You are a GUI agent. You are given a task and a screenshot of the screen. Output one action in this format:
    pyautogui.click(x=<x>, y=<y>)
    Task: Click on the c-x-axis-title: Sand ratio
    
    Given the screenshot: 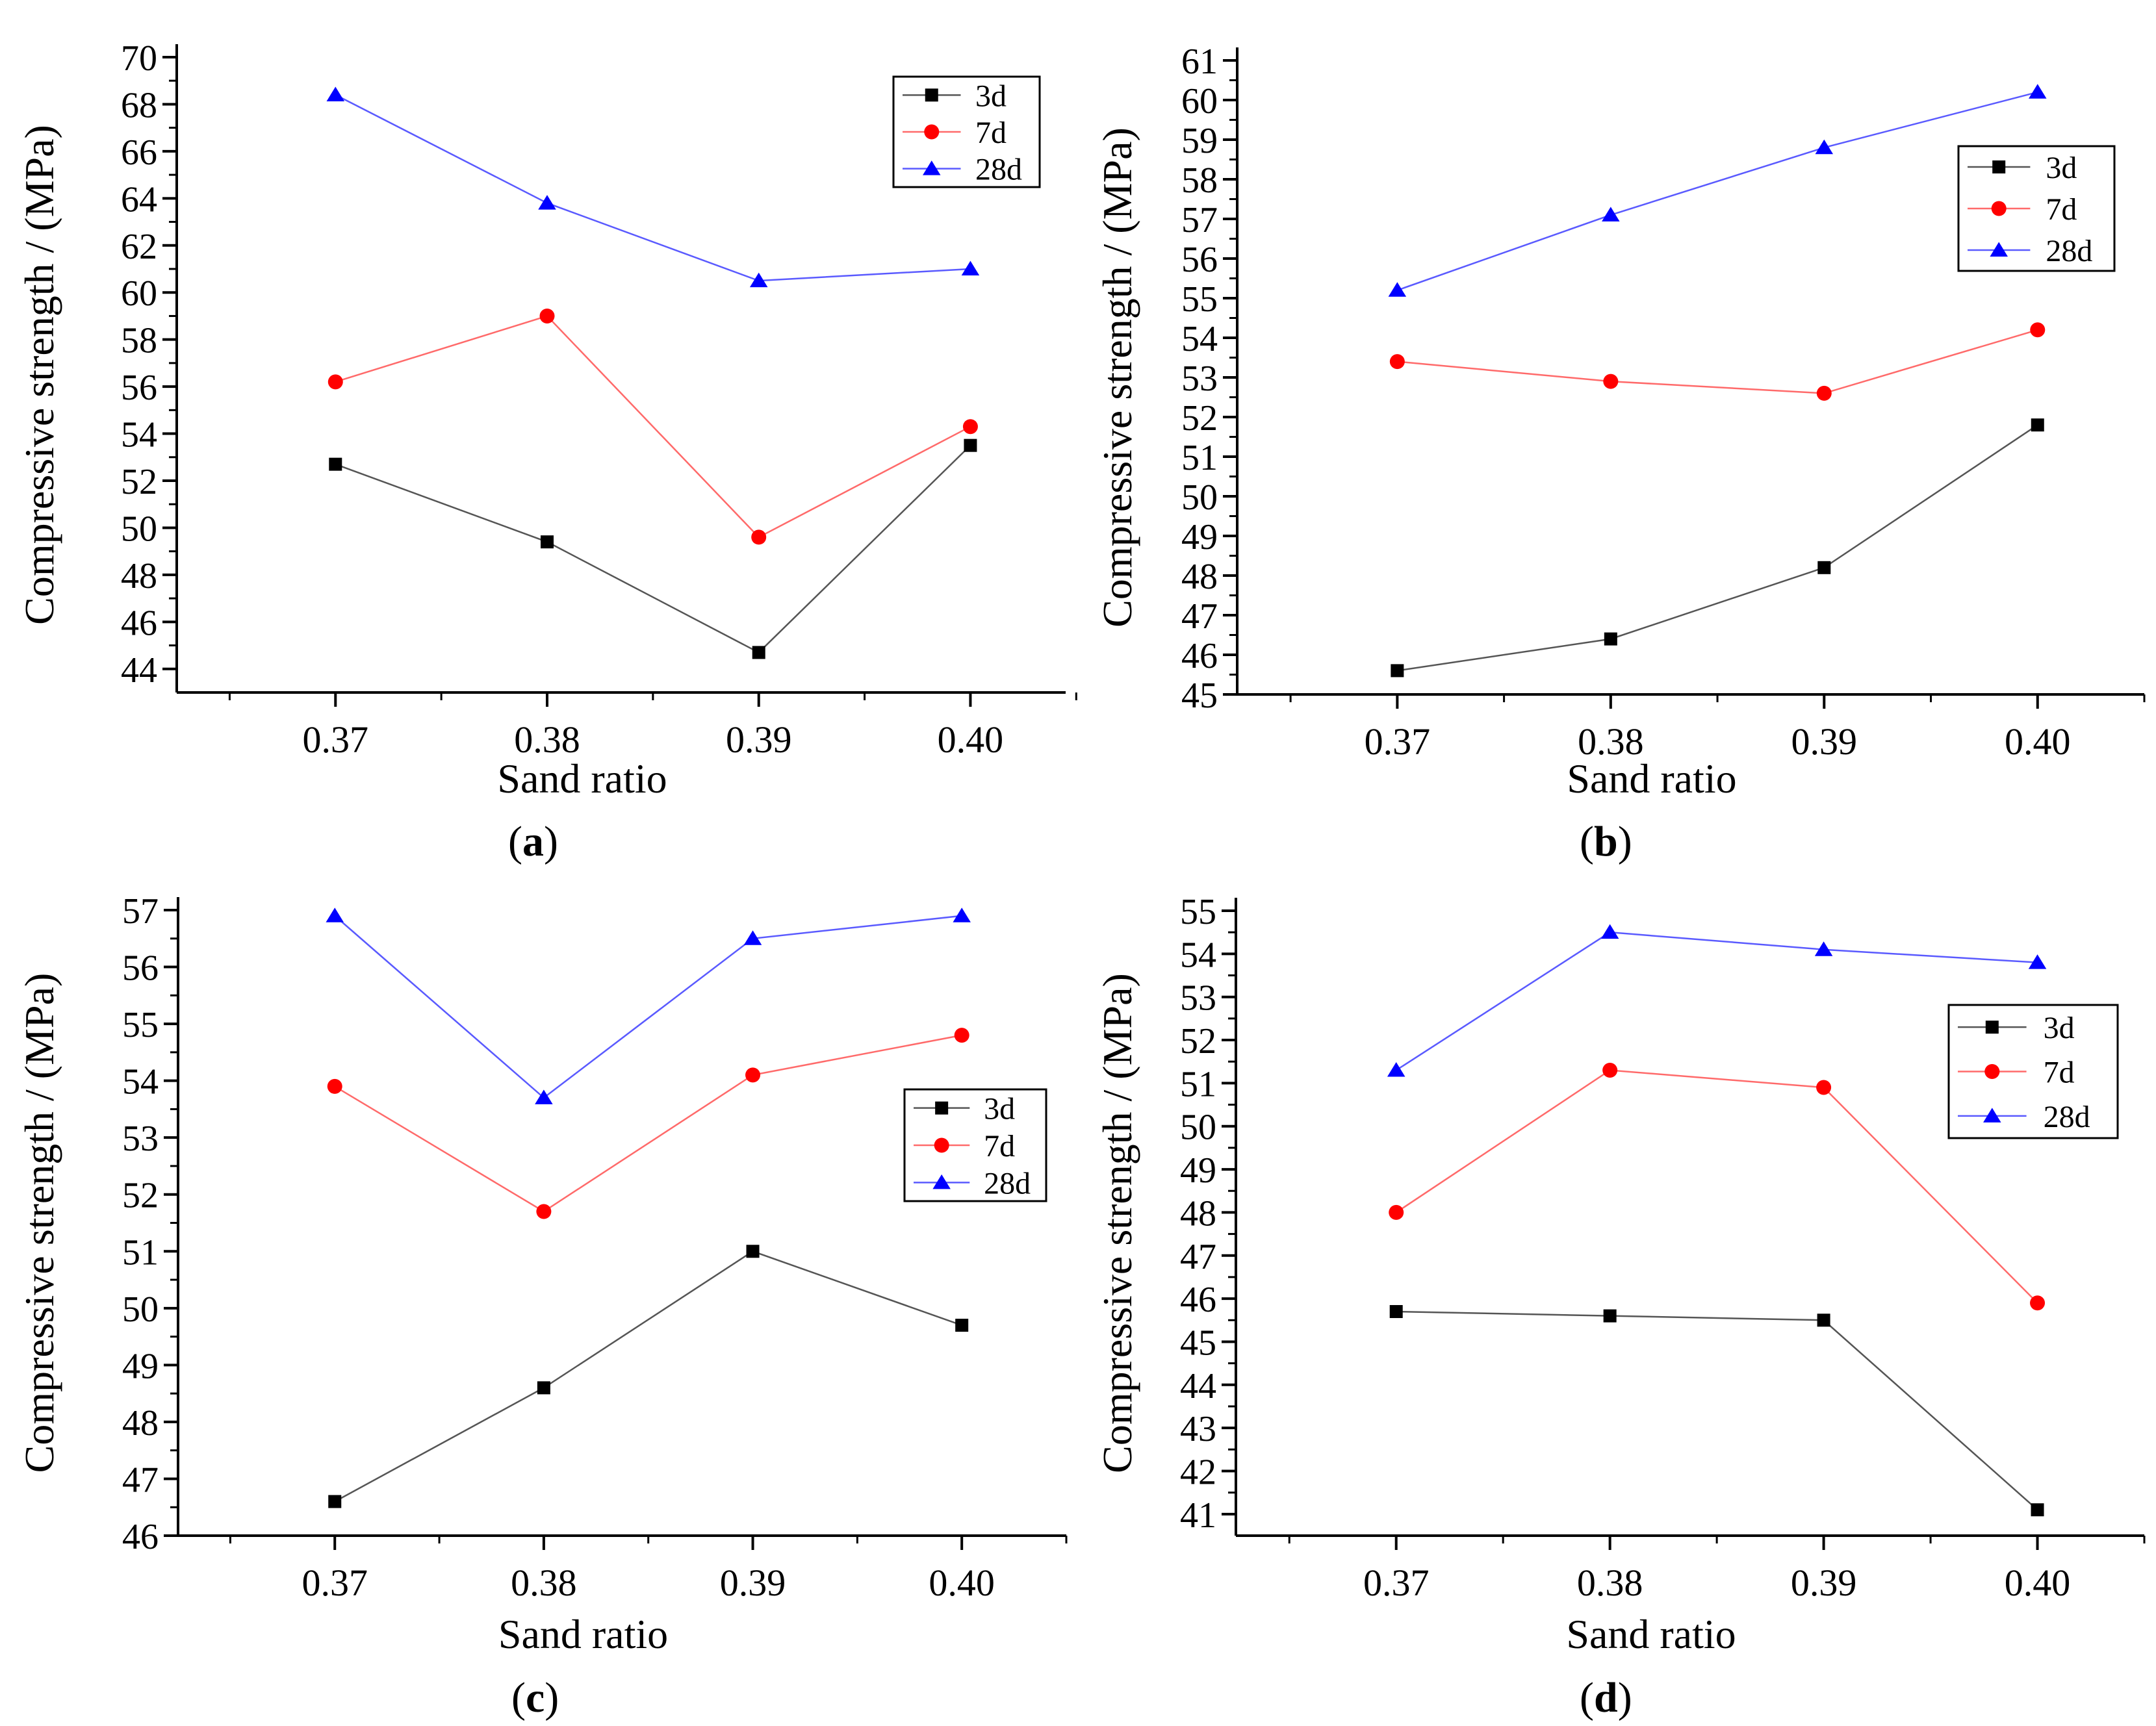 What is the action you would take?
    pyautogui.click(x=583, y=1634)
    